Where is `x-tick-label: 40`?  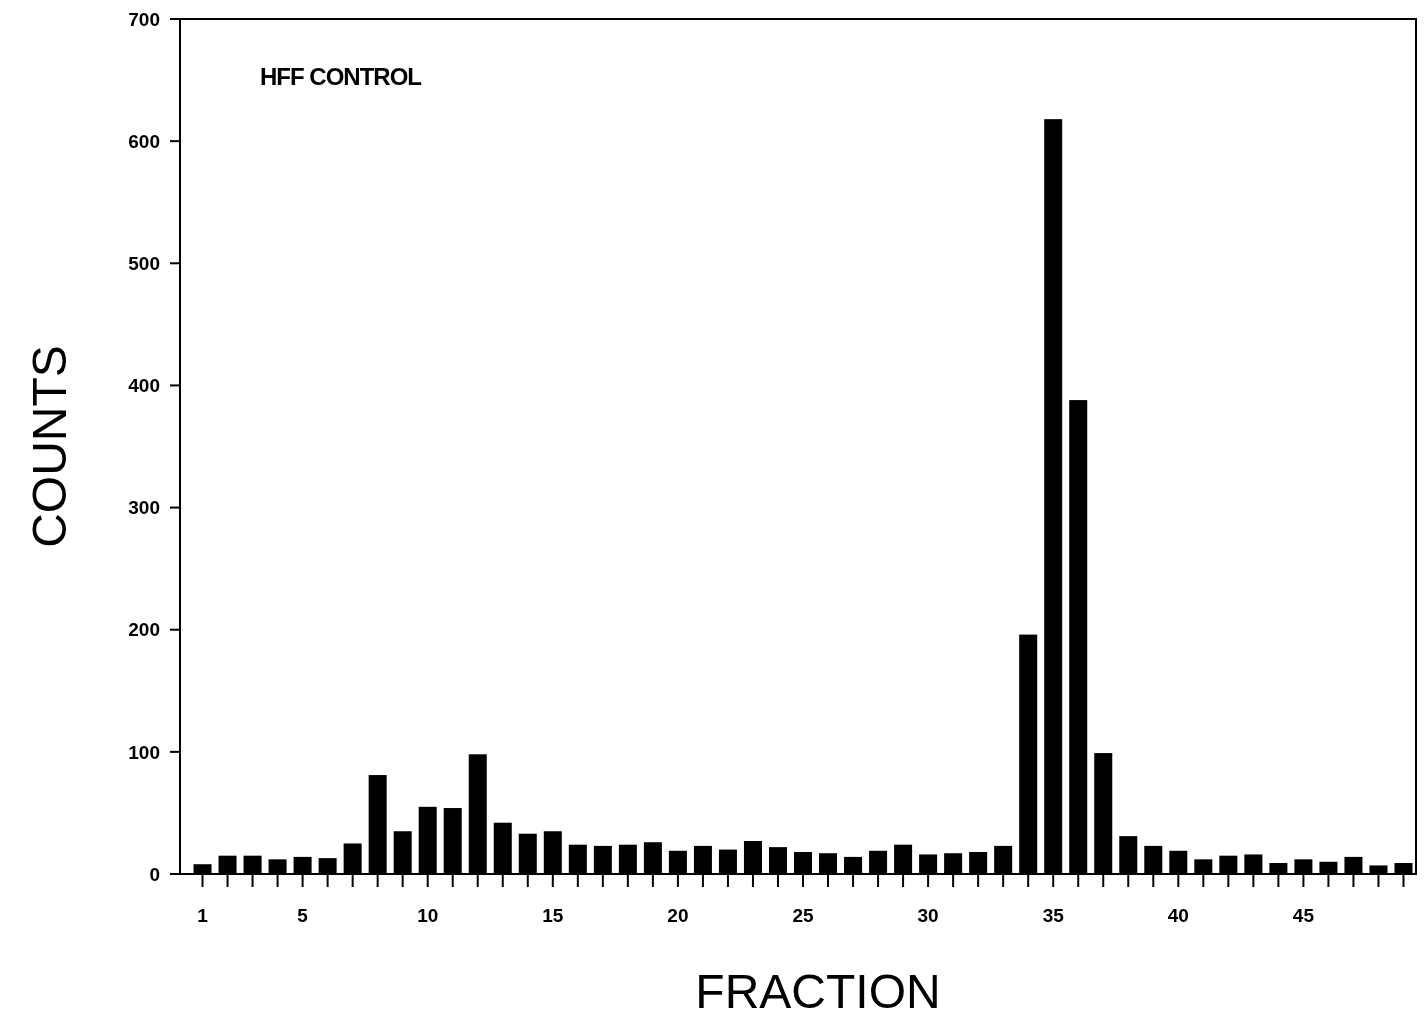 x-tick-label: 40 is located at coordinates (1178, 915).